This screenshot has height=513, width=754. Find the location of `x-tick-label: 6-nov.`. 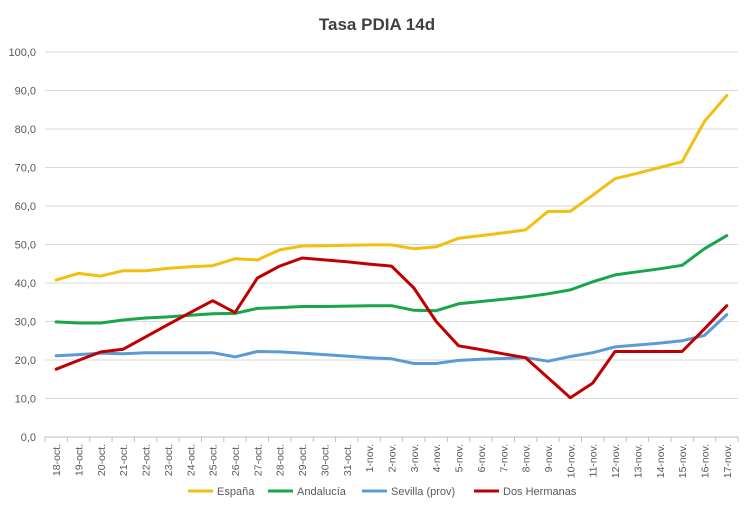

x-tick-label: 6-nov. is located at coordinates (482, 458).